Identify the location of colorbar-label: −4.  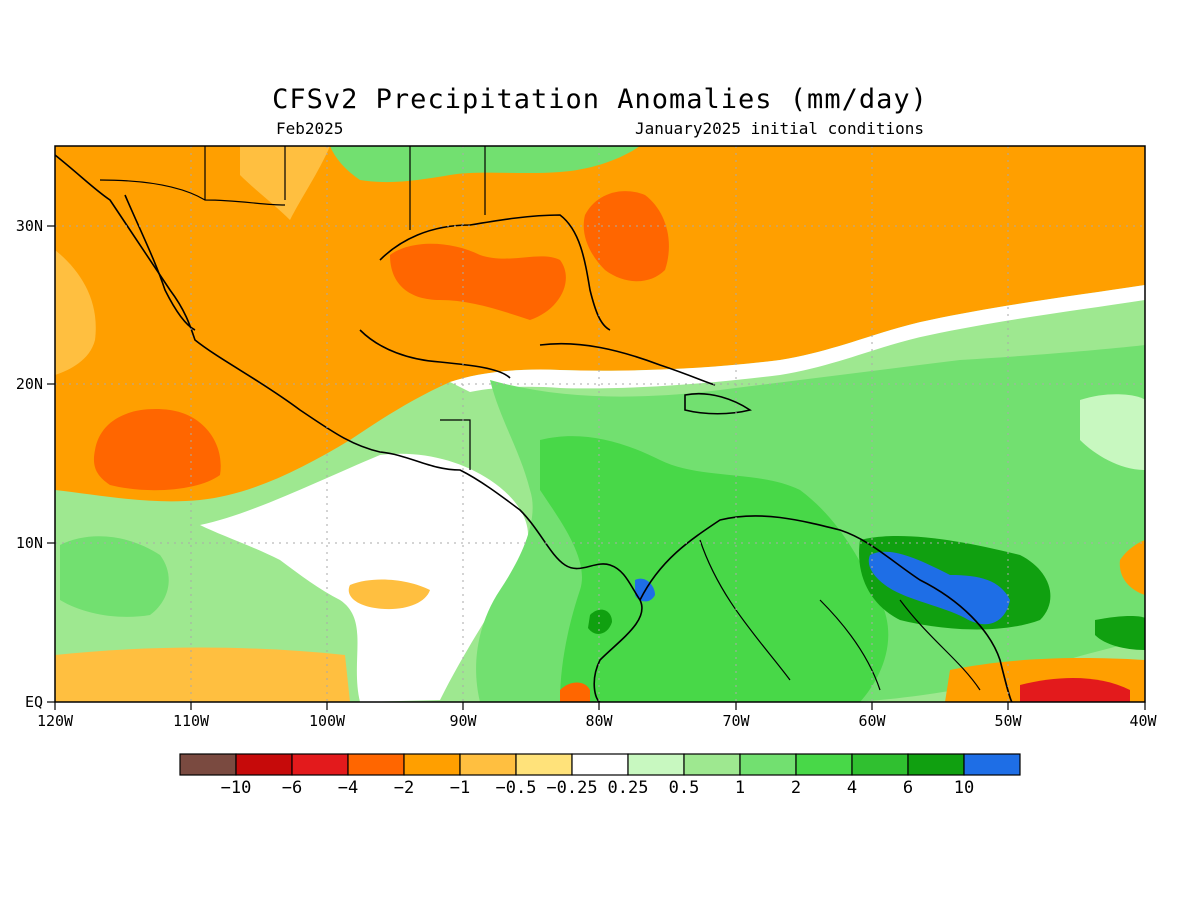
(348, 788).